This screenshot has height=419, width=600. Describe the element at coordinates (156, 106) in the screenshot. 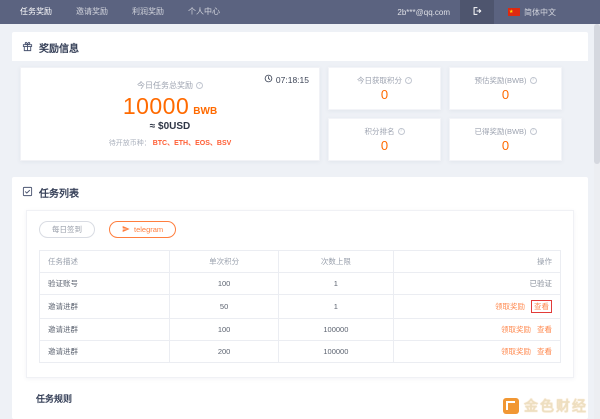

I see `total-reward-amount: 10000` at that location.